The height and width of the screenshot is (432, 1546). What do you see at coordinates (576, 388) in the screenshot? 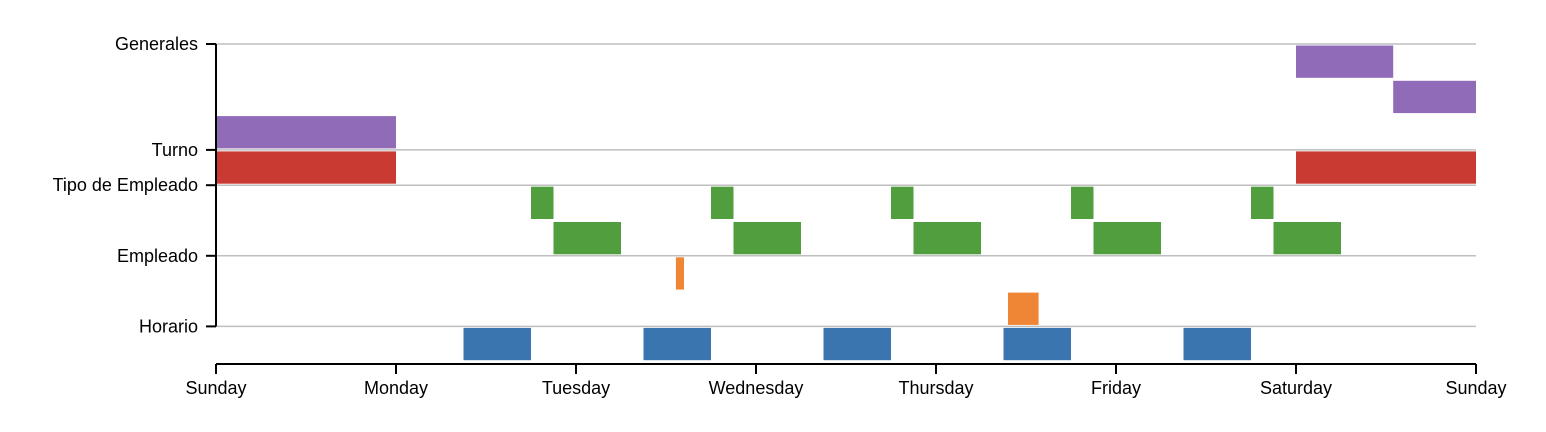
I see `x-tick-label: Tuesday` at bounding box center [576, 388].